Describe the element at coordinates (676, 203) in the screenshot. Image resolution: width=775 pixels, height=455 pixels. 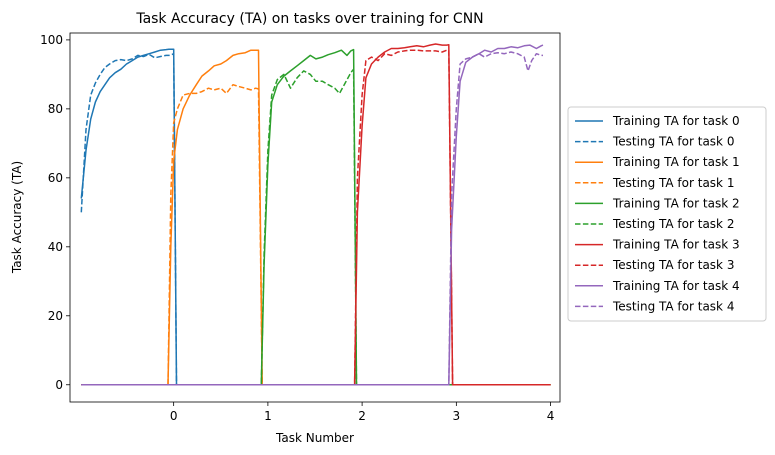
I see `legend-label: Training TA for task 2` at that location.